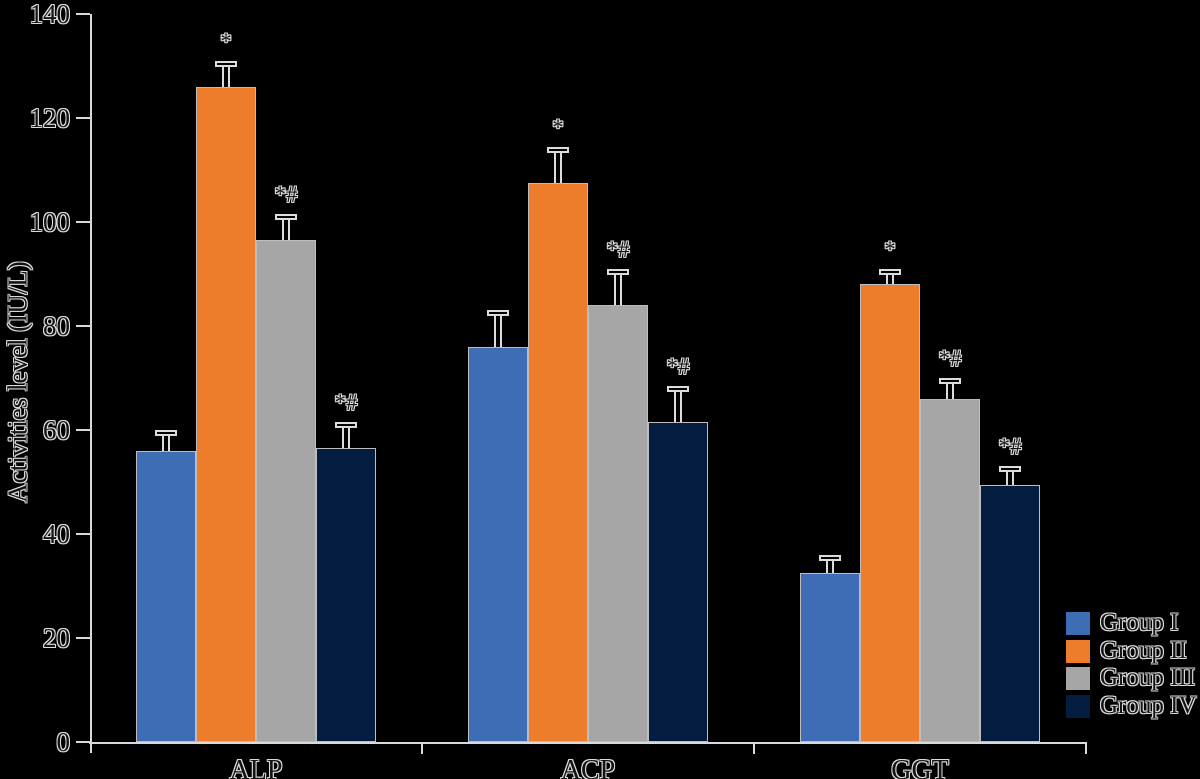 The width and height of the screenshot is (1200, 779). What do you see at coordinates (1010, 613) in the screenshot?
I see `bar-group-iv-ggt` at bounding box center [1010, 613].